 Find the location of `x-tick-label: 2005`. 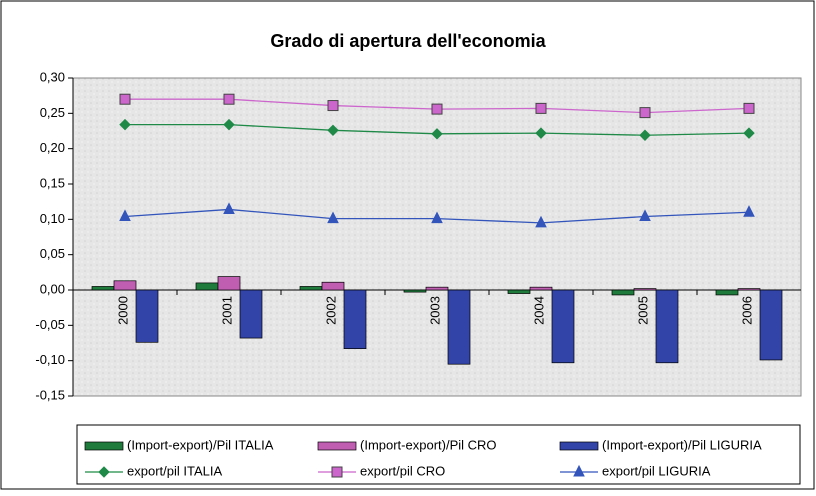

x-tick-label: 2005 is located at coordinates (642, 310).